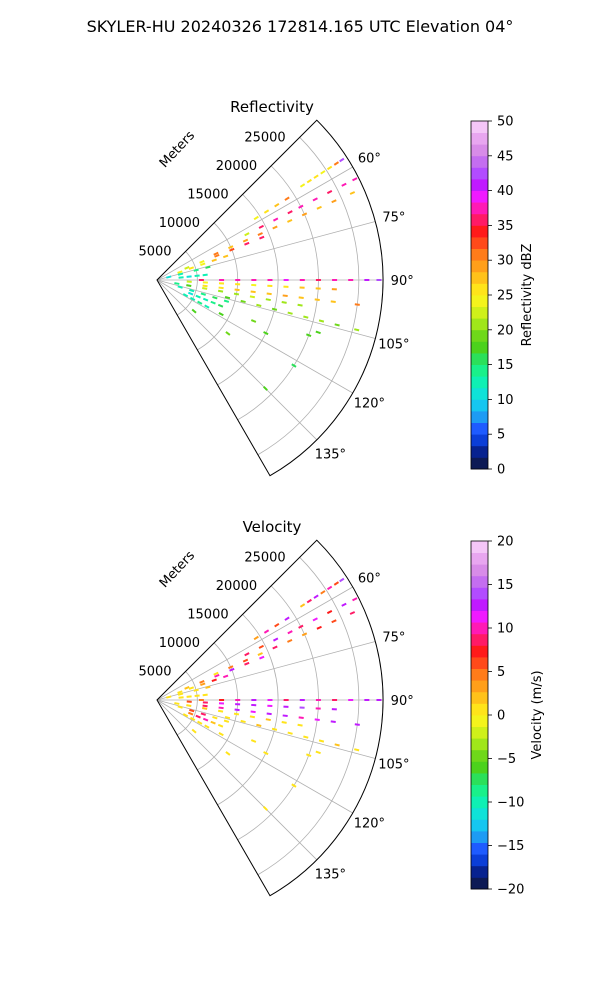  Describe the element at coordinates (187, 703) in the screenshot. I see `grid-arc` at that location.